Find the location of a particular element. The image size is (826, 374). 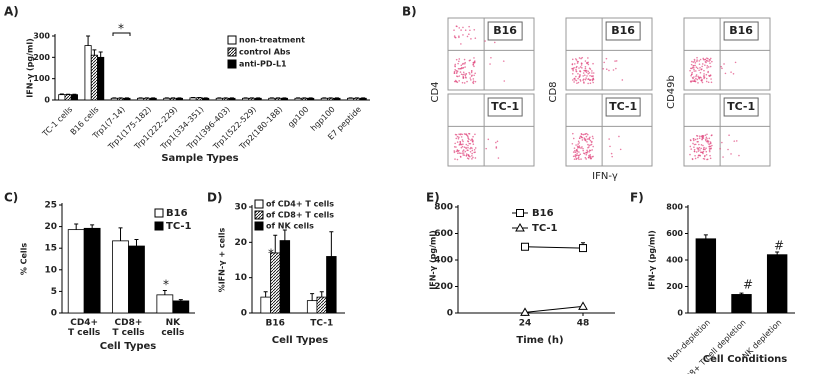

legend-label: B16 is located at coordinates (543, 213).